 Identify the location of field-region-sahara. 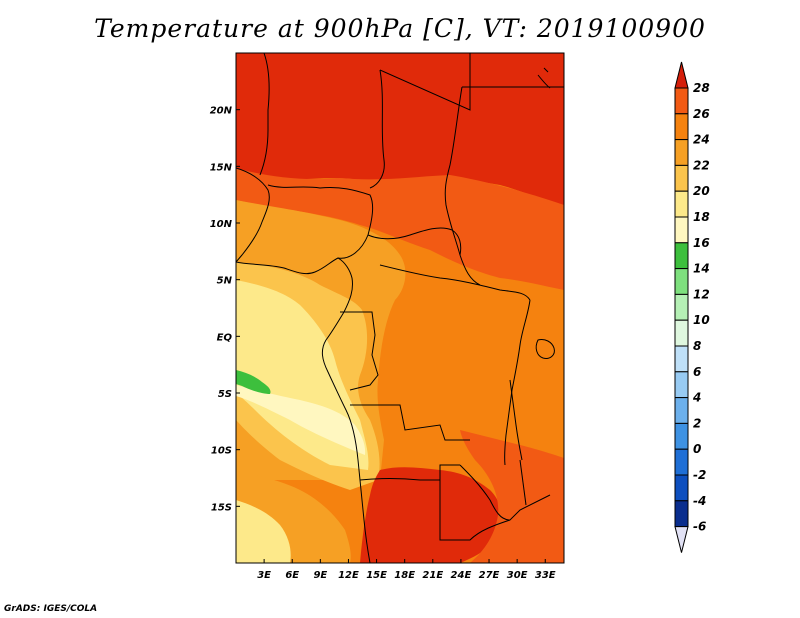
(400, 129).